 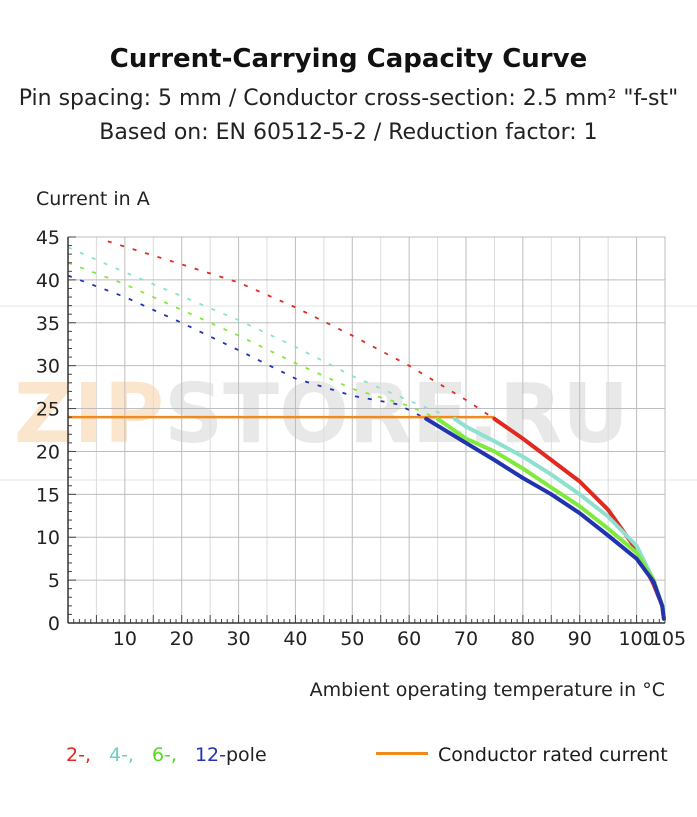 I want to click on x-tick-label: 90, so click(x=580, y=639).